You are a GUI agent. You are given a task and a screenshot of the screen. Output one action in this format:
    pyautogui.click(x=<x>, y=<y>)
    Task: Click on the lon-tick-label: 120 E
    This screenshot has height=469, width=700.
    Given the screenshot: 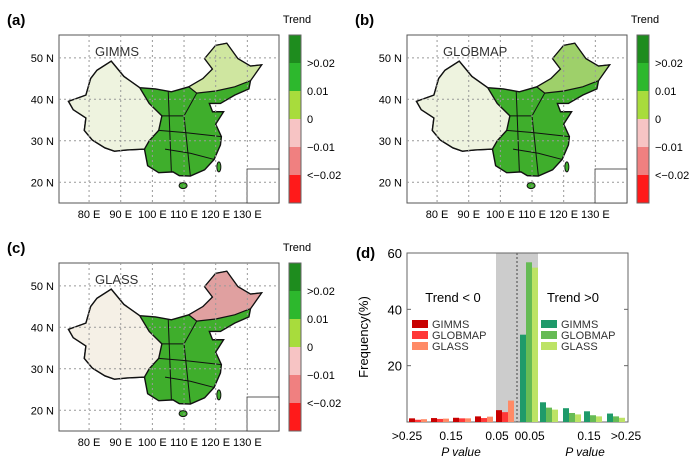 What is the action you would take?
    pyautogui.click(x=215, y=443)
    